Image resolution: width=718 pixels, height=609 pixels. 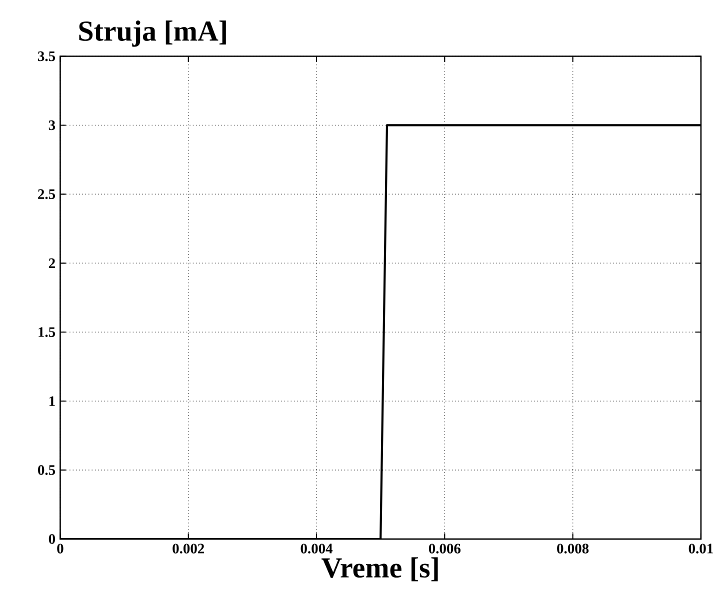 What do you see at coordinates (444, 549) in the screenshot?
I see `x-tick-label: 0.006` at bounding box center [444, 549].